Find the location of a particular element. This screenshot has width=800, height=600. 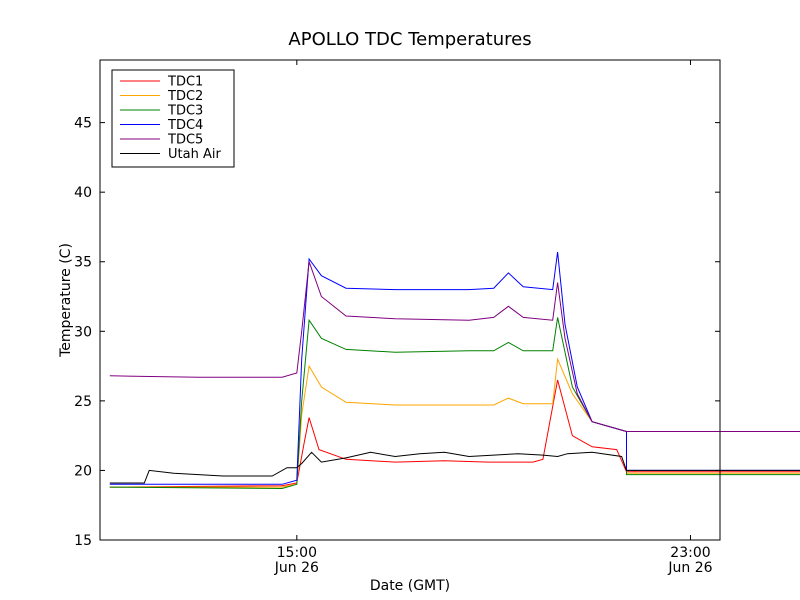

legend-label: TDC3 is located at coordinates (185, 111).